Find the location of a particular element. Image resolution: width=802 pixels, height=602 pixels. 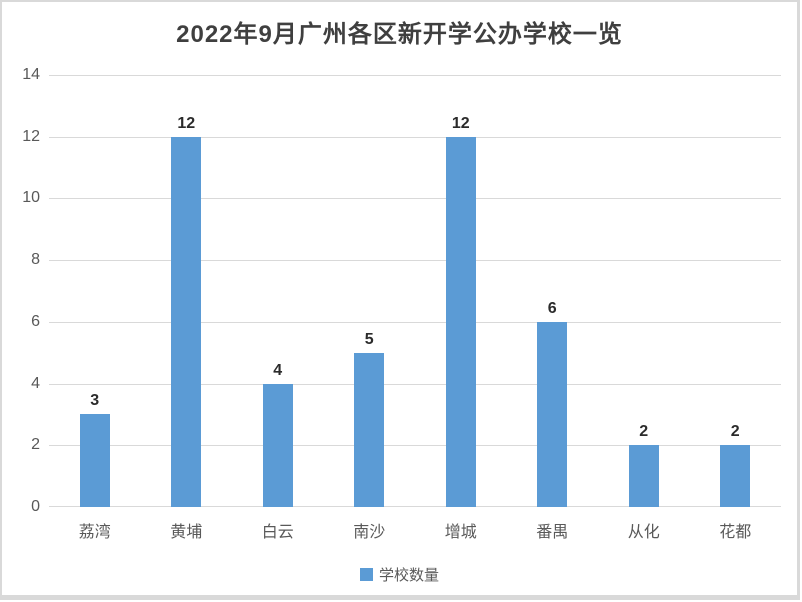

x-tick-label: 番禺 is located at coordinates (552, 532).